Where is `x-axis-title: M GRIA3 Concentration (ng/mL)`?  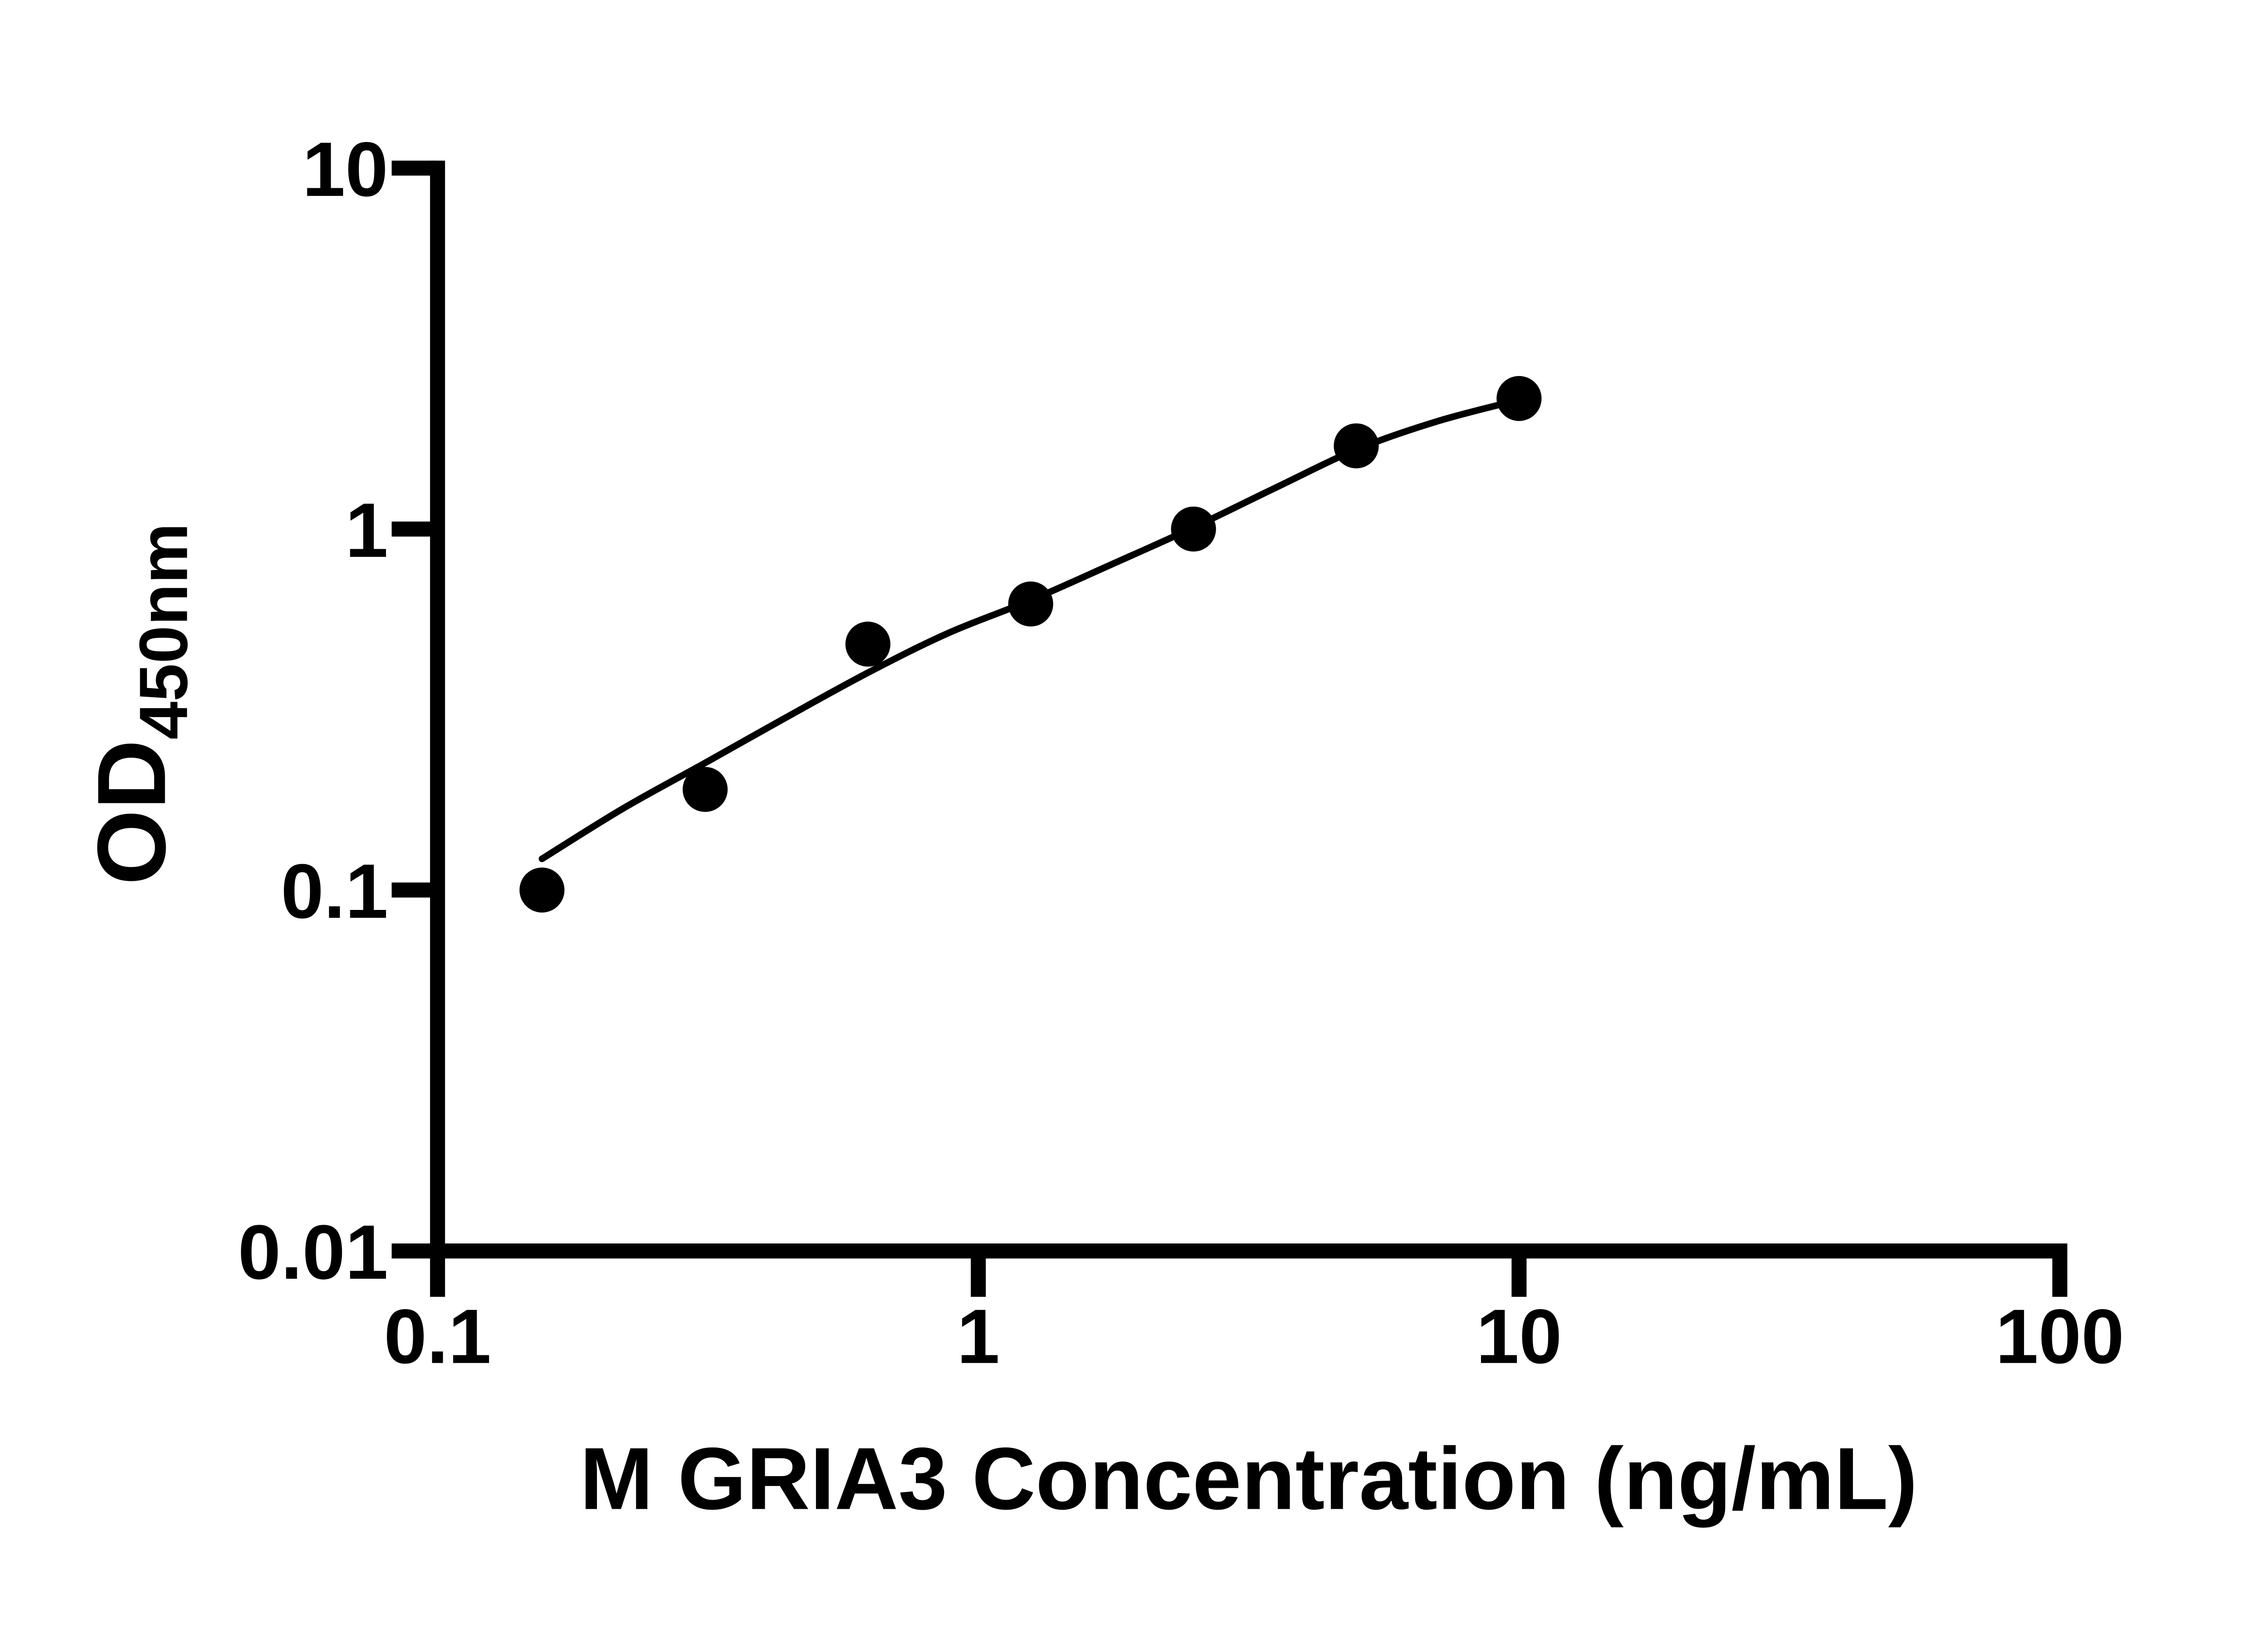
x-axis-title: M GRIA3 Concentration (ng/mL) is located at coordinates (1249, 1479).